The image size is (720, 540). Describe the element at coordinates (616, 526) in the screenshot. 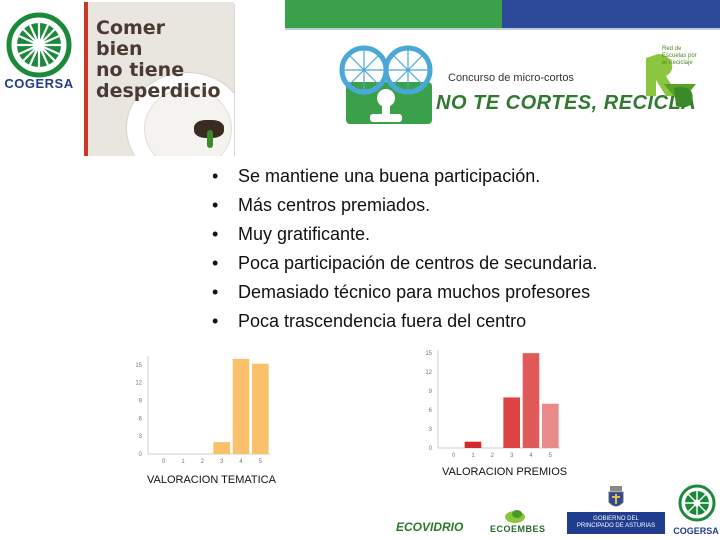

I see `gov-line-2: PRINCIPADO DE ASTURIAS` at that location.